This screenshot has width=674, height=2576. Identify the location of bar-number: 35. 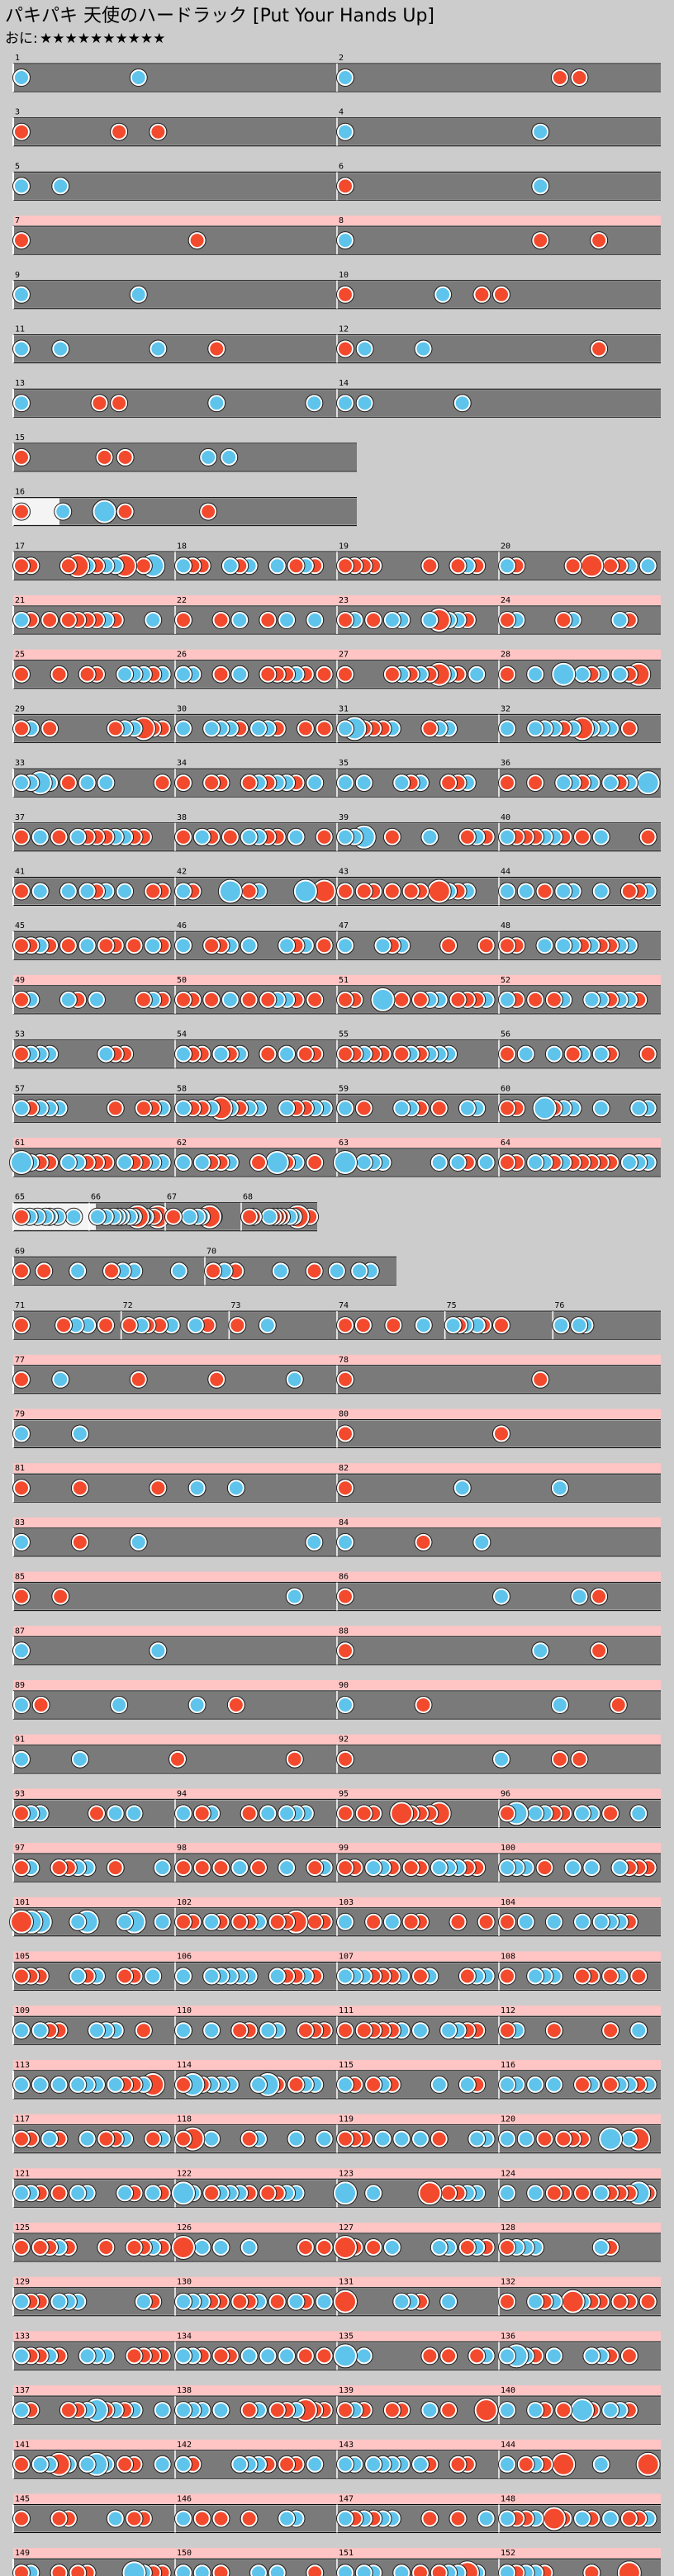
(344, 763).